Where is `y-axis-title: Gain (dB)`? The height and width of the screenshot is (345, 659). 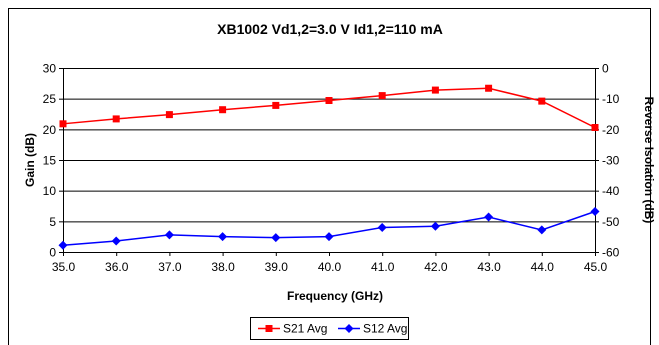 y-axis-title: Gain (dB) is located at coordinates (30, 160).